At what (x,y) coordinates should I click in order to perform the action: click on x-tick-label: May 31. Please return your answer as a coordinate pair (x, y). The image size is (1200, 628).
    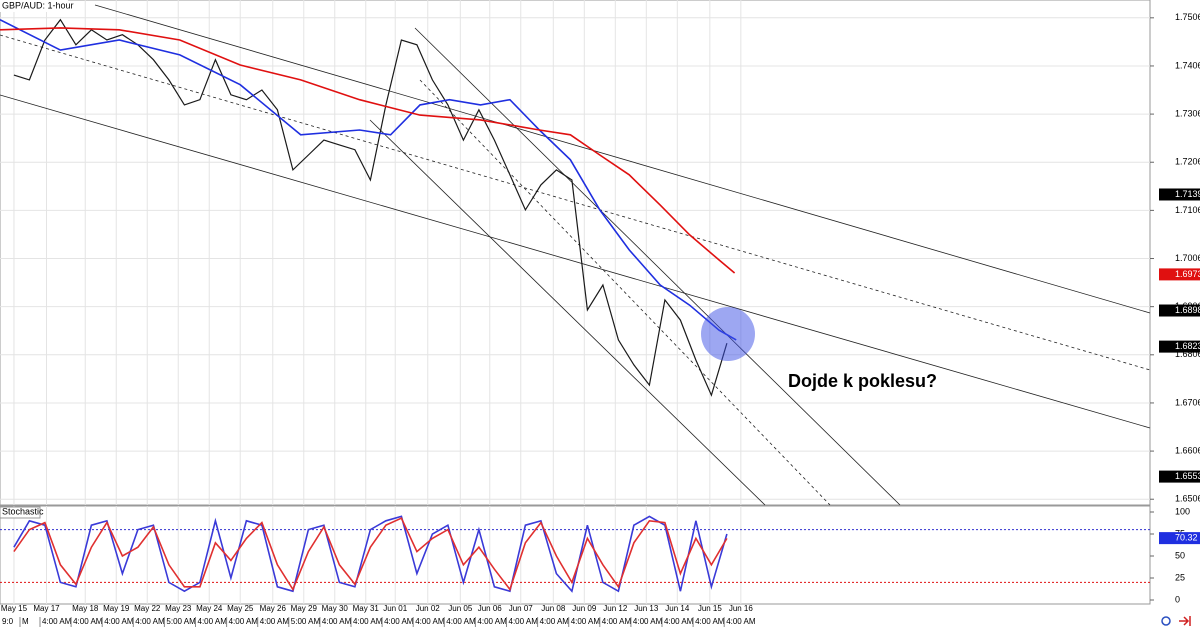
    Looking at the image, I should click on (366, 608).